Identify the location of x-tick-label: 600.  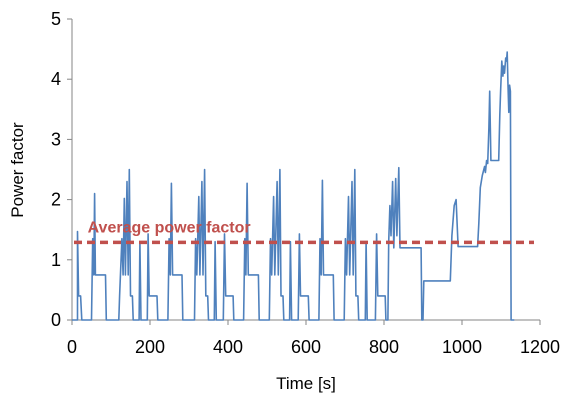
(306, 347).